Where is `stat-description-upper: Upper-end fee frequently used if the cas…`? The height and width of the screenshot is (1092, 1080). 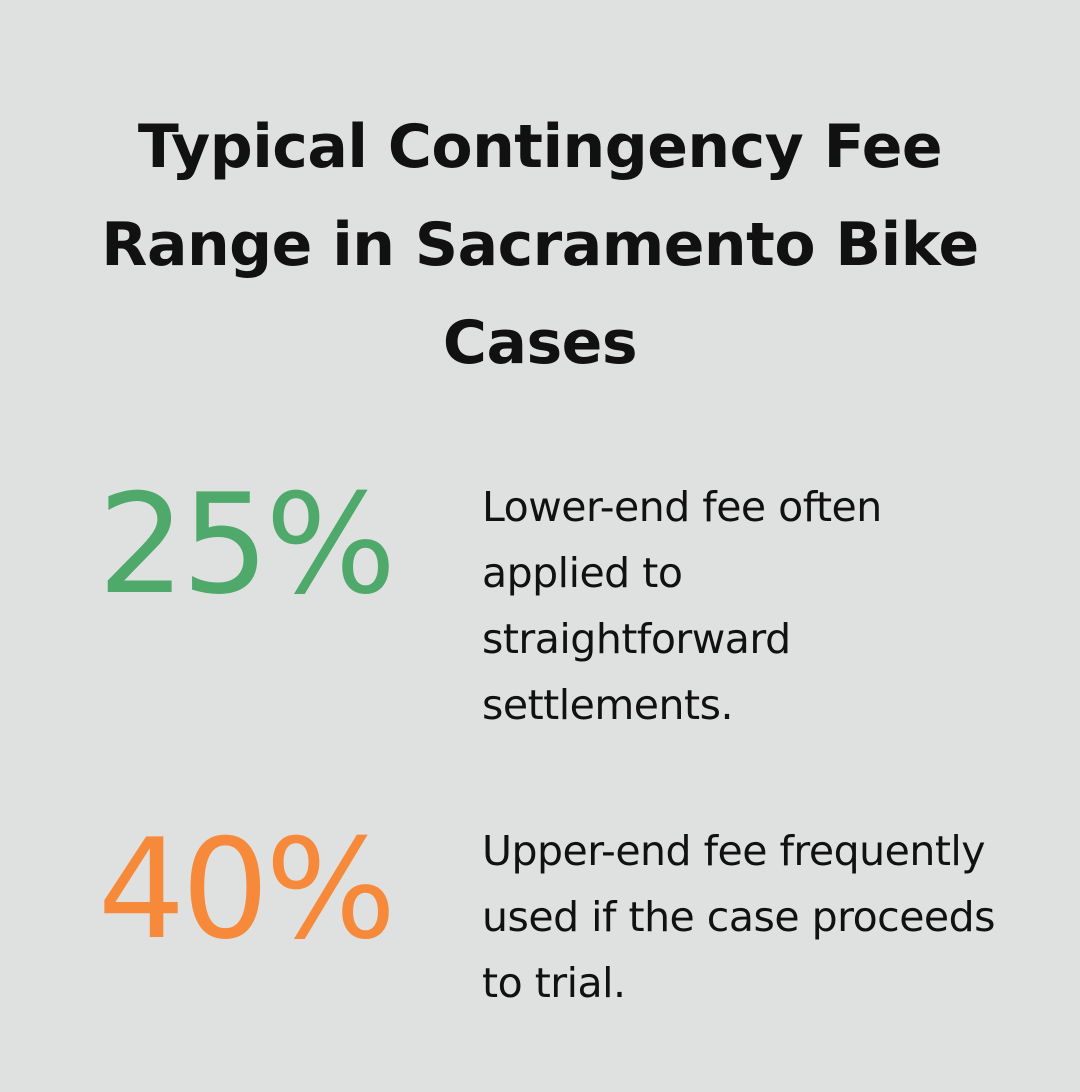
stat-description-upper: Upper-end fee frequently used if the cas… is located at coordinates (739, 917).